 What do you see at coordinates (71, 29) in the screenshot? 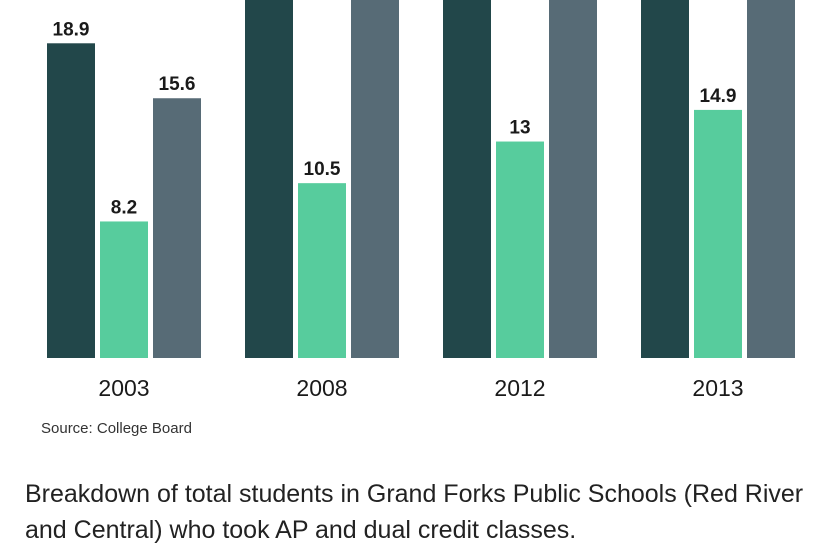
I see `data-label-2003-series-1: 18.9` at bounding box center [71, 29].